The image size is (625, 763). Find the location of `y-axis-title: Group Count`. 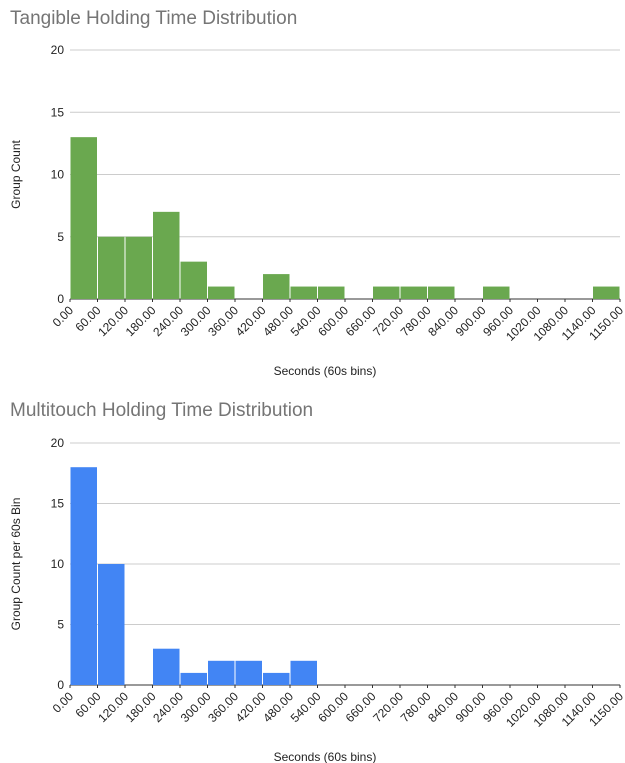

y-axis-title: Group Count is located at coordinates (16, 173).